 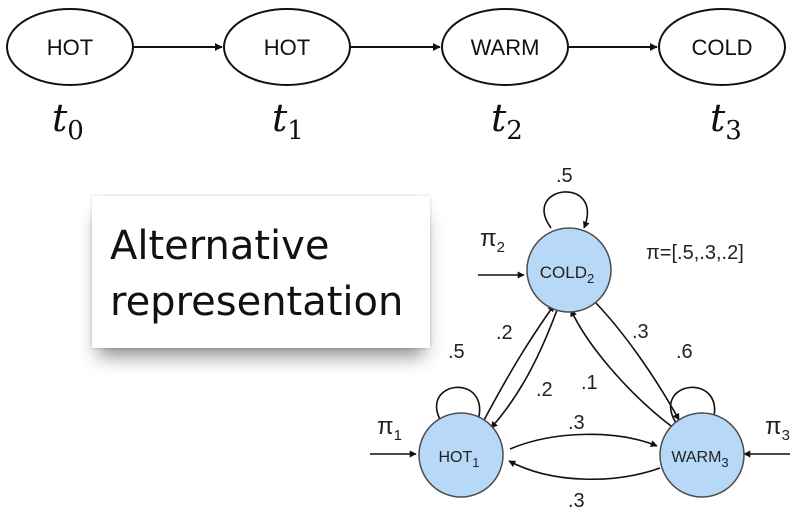 I want to click on state-node-warm, so click(x=702, y=455).